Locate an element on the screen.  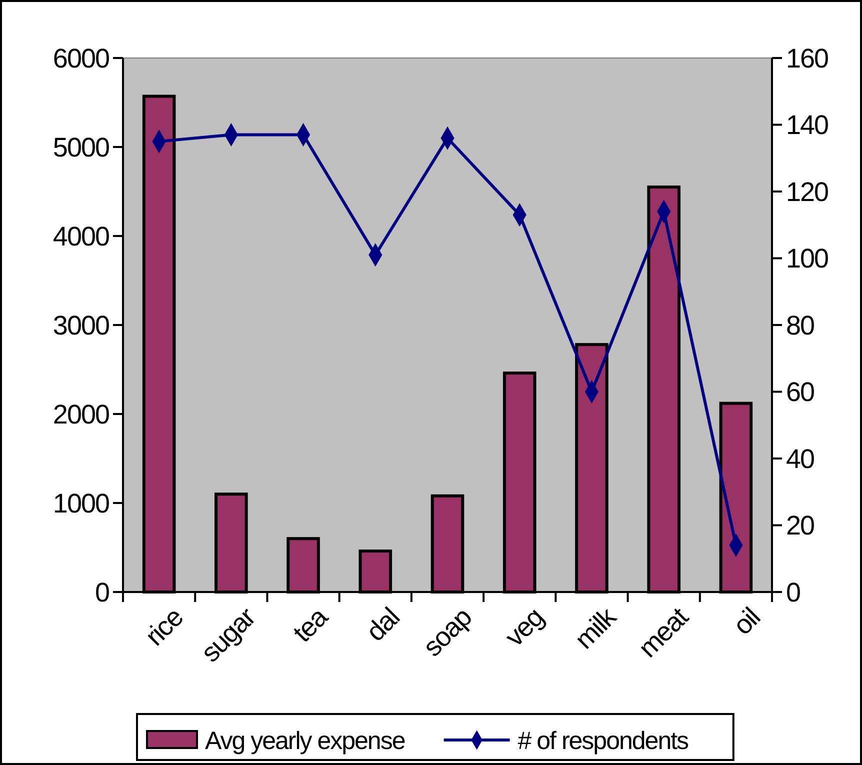
x-tick-label: rice is located at coordinates (164, 627).